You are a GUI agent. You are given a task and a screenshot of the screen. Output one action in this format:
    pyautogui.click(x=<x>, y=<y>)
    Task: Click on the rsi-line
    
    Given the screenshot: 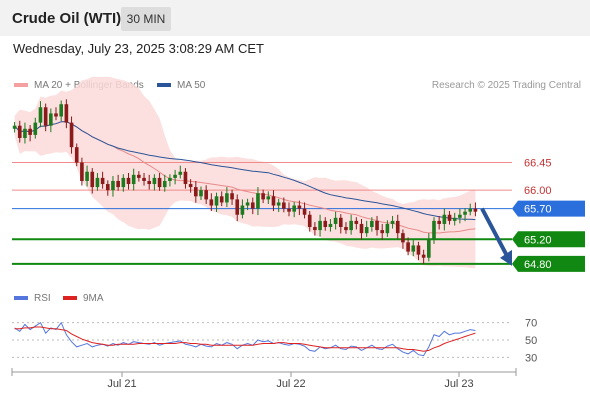 What is the action you would take?
    pyautogui.click(x=245, y=339)
    